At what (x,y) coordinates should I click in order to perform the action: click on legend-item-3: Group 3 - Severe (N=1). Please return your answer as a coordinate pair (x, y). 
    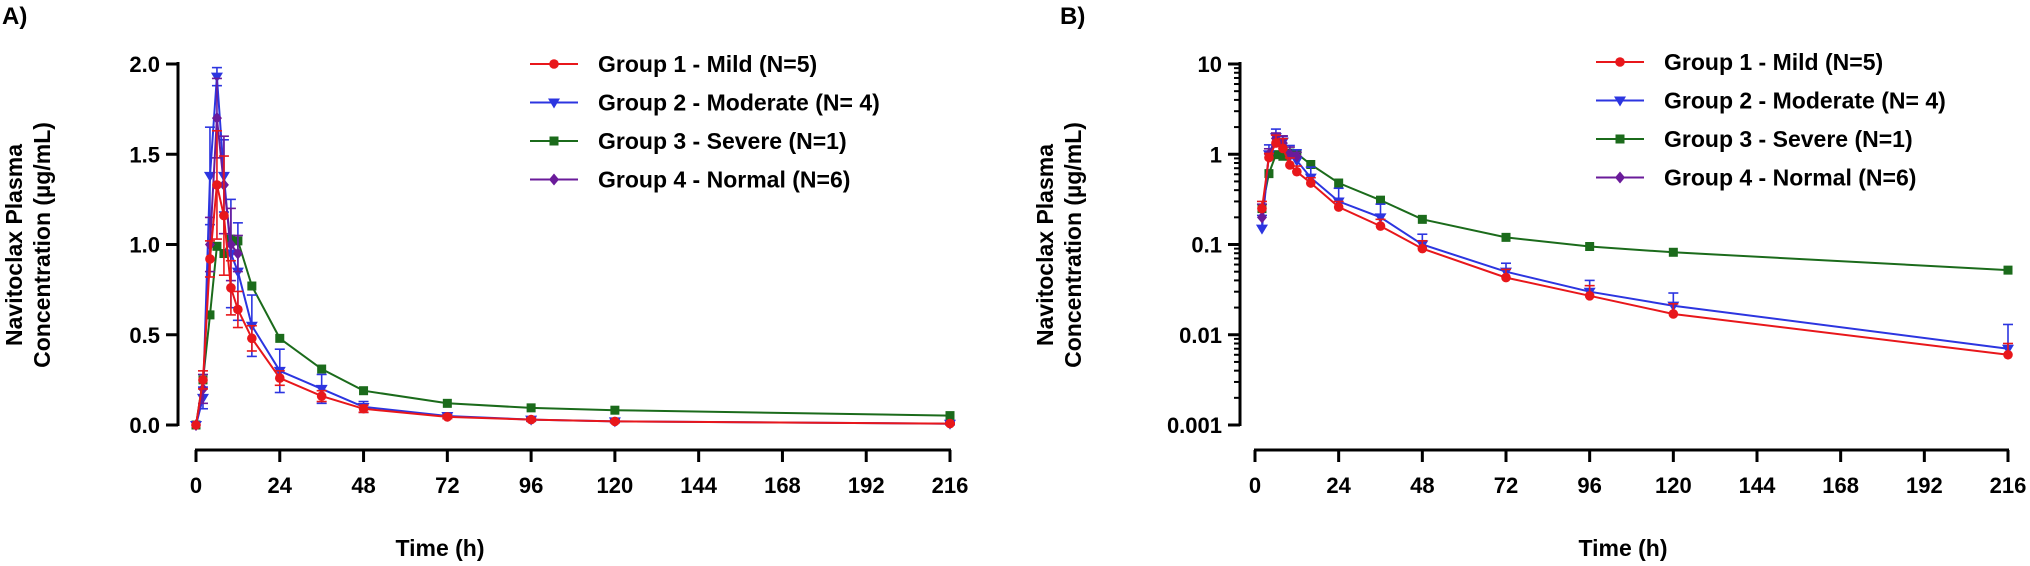
    Looking at the image, I should click on (688, 141).